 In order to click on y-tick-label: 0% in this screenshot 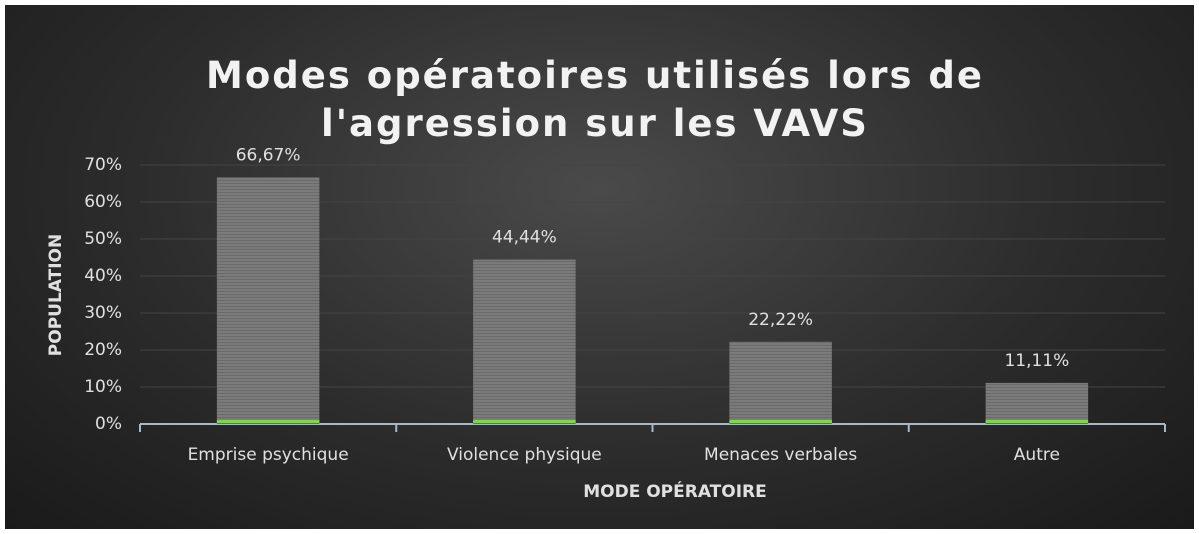, I will do `click(108, 424)`.